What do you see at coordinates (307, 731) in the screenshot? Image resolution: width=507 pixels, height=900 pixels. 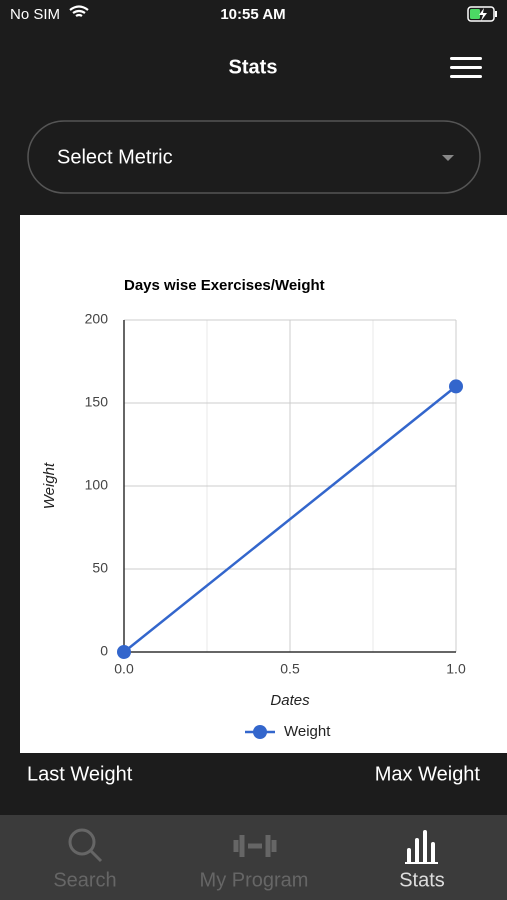 I see `legend-label: Weight` at bounding box center [307, 731].